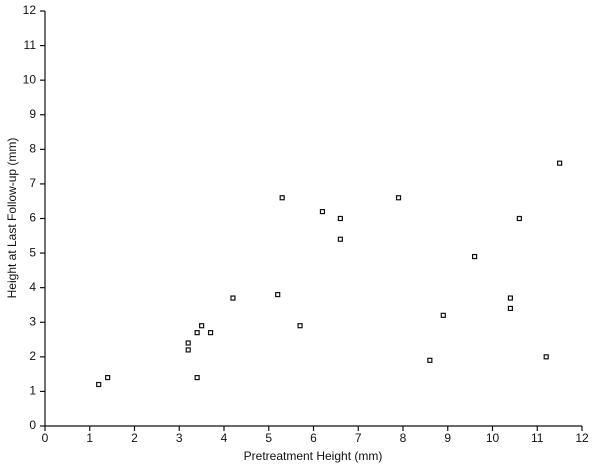 The width and height of the screenshot is (593, 469). I want to click on y-tick-label: 2, so click(32, 356).